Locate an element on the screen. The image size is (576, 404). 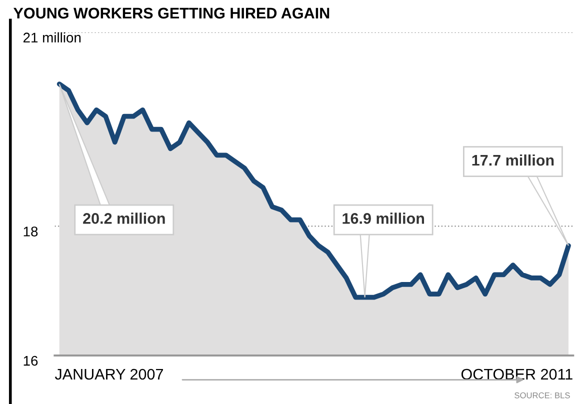
y-tick-label: 16 is located at coordinates (31, 361).